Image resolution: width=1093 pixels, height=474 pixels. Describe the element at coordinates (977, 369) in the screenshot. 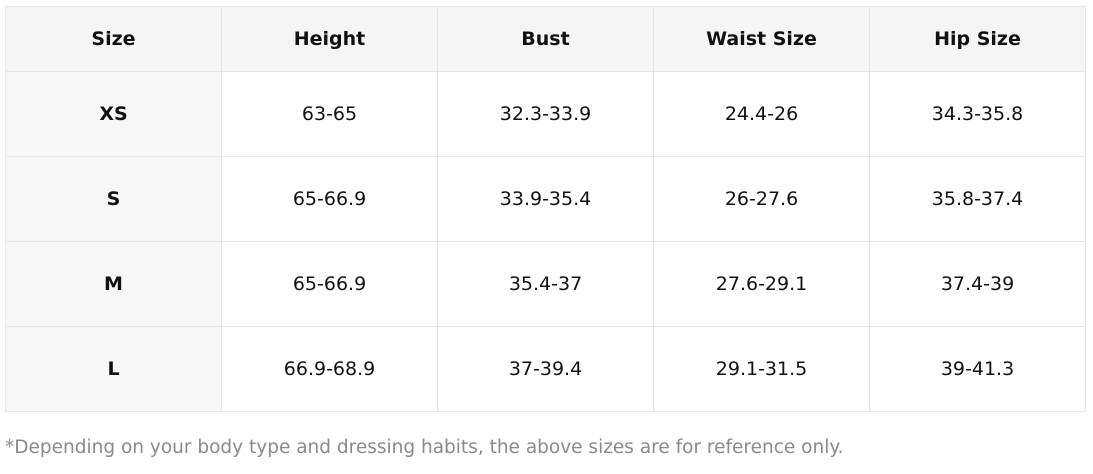

I see `measure-cell: 39-41.3` at that location.